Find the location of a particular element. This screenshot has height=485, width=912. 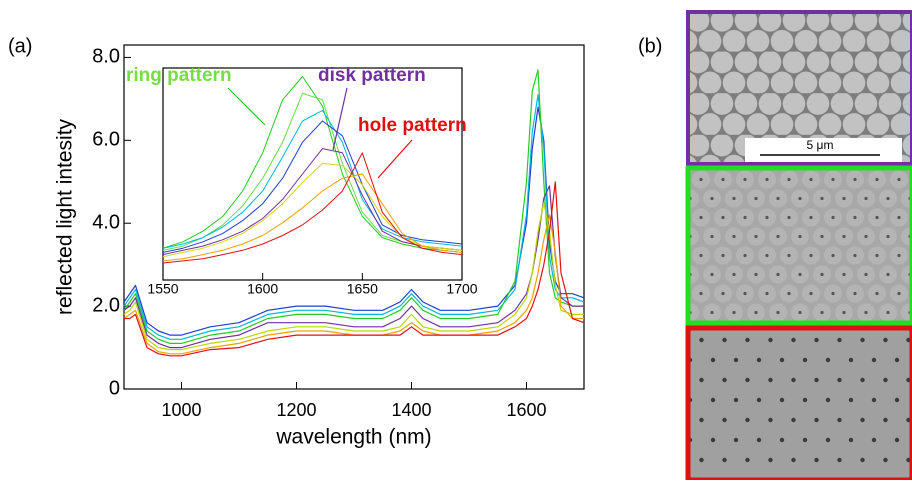

x-tick-label: 1400 is located at coordinates (411, 410).